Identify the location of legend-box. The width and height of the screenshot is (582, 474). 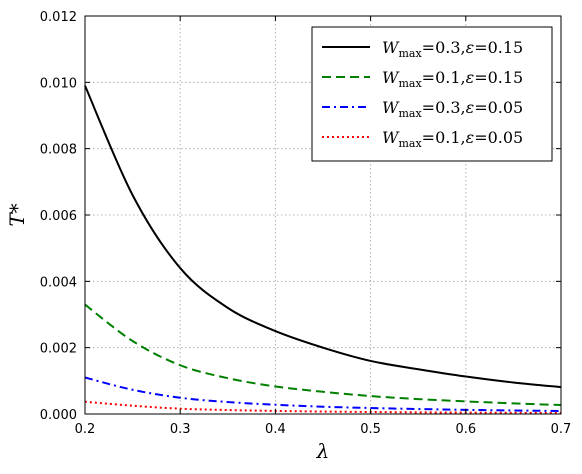
(432, 94).